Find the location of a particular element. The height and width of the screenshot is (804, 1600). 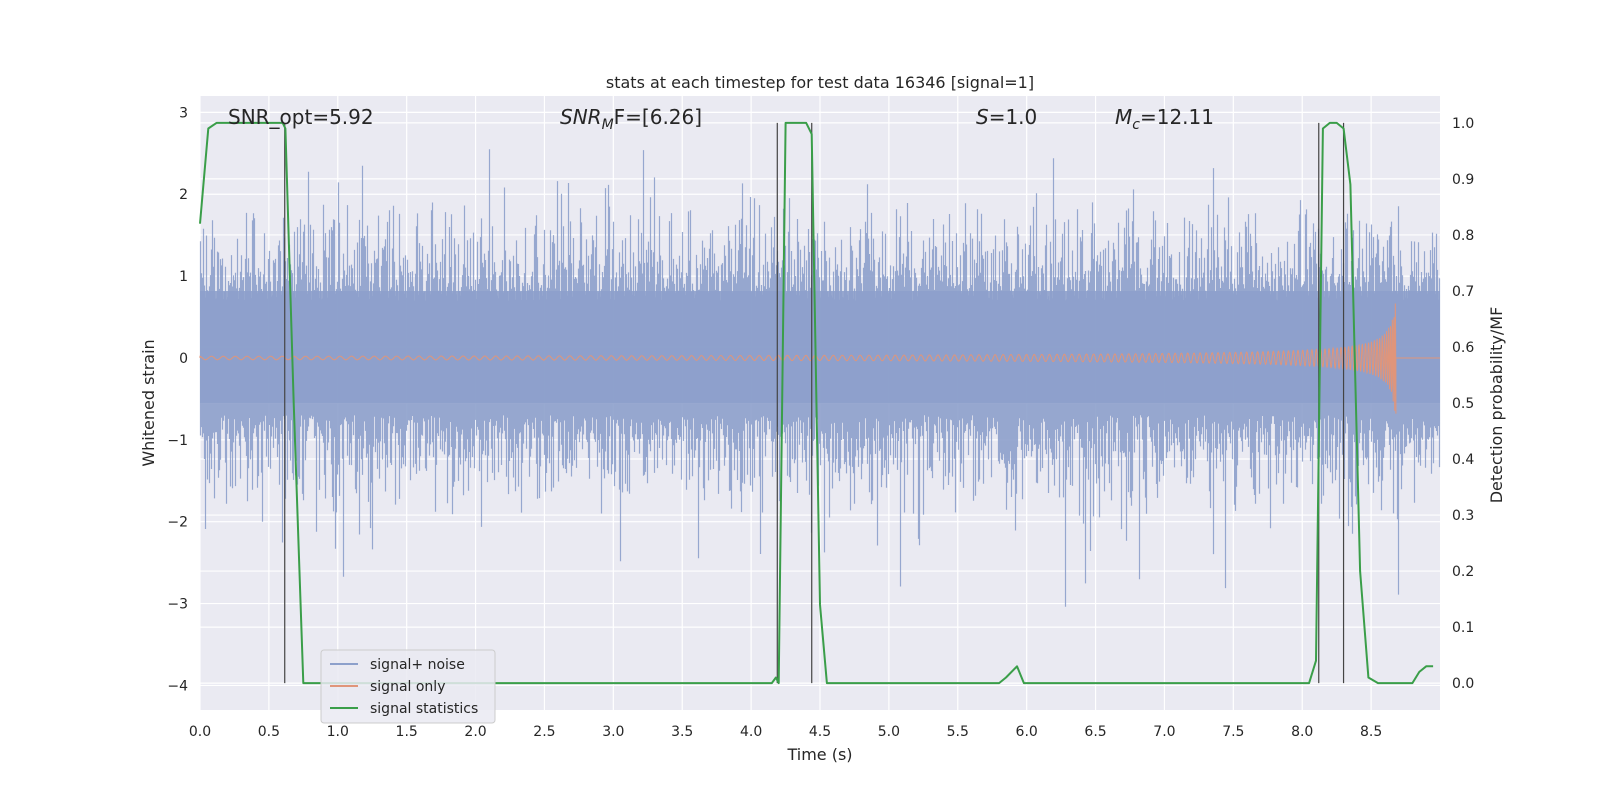

legend-box is located at coordinates (408, 686).